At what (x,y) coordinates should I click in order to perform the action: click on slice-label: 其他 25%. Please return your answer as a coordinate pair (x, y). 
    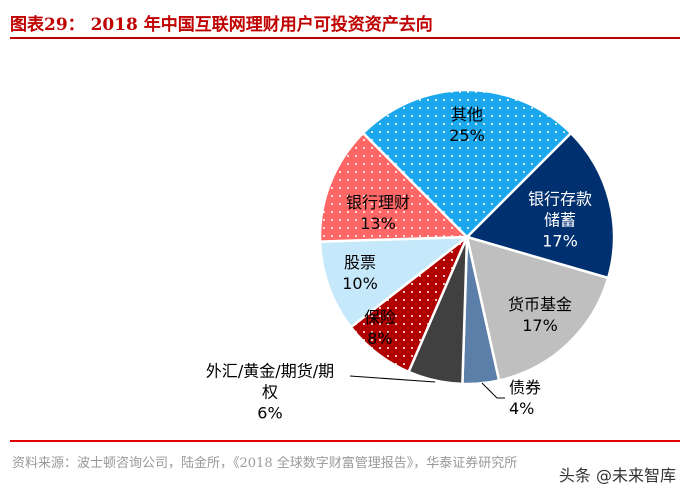
    Looking at the image, I should click on (467, 125).